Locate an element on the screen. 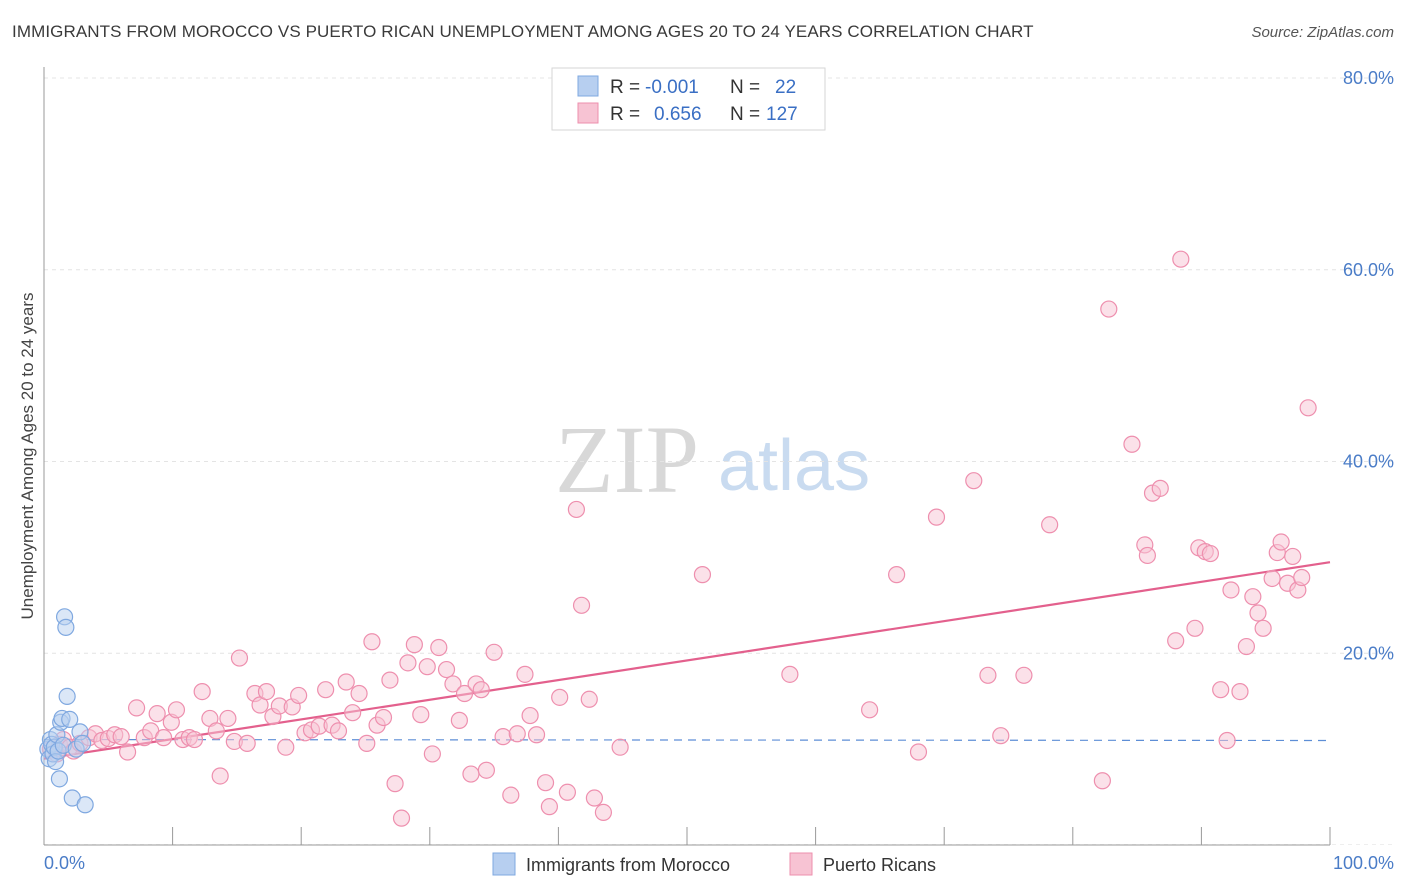  legend-n-label-1: N = is located at coordinates (745, 87).